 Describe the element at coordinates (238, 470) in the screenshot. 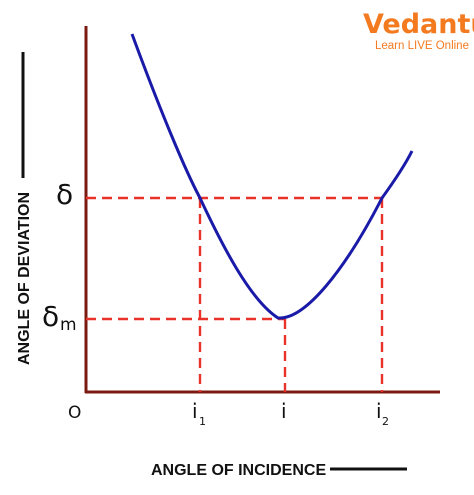

I see `x-axis-title: ANGLE OF INCIDENCE` at that location.